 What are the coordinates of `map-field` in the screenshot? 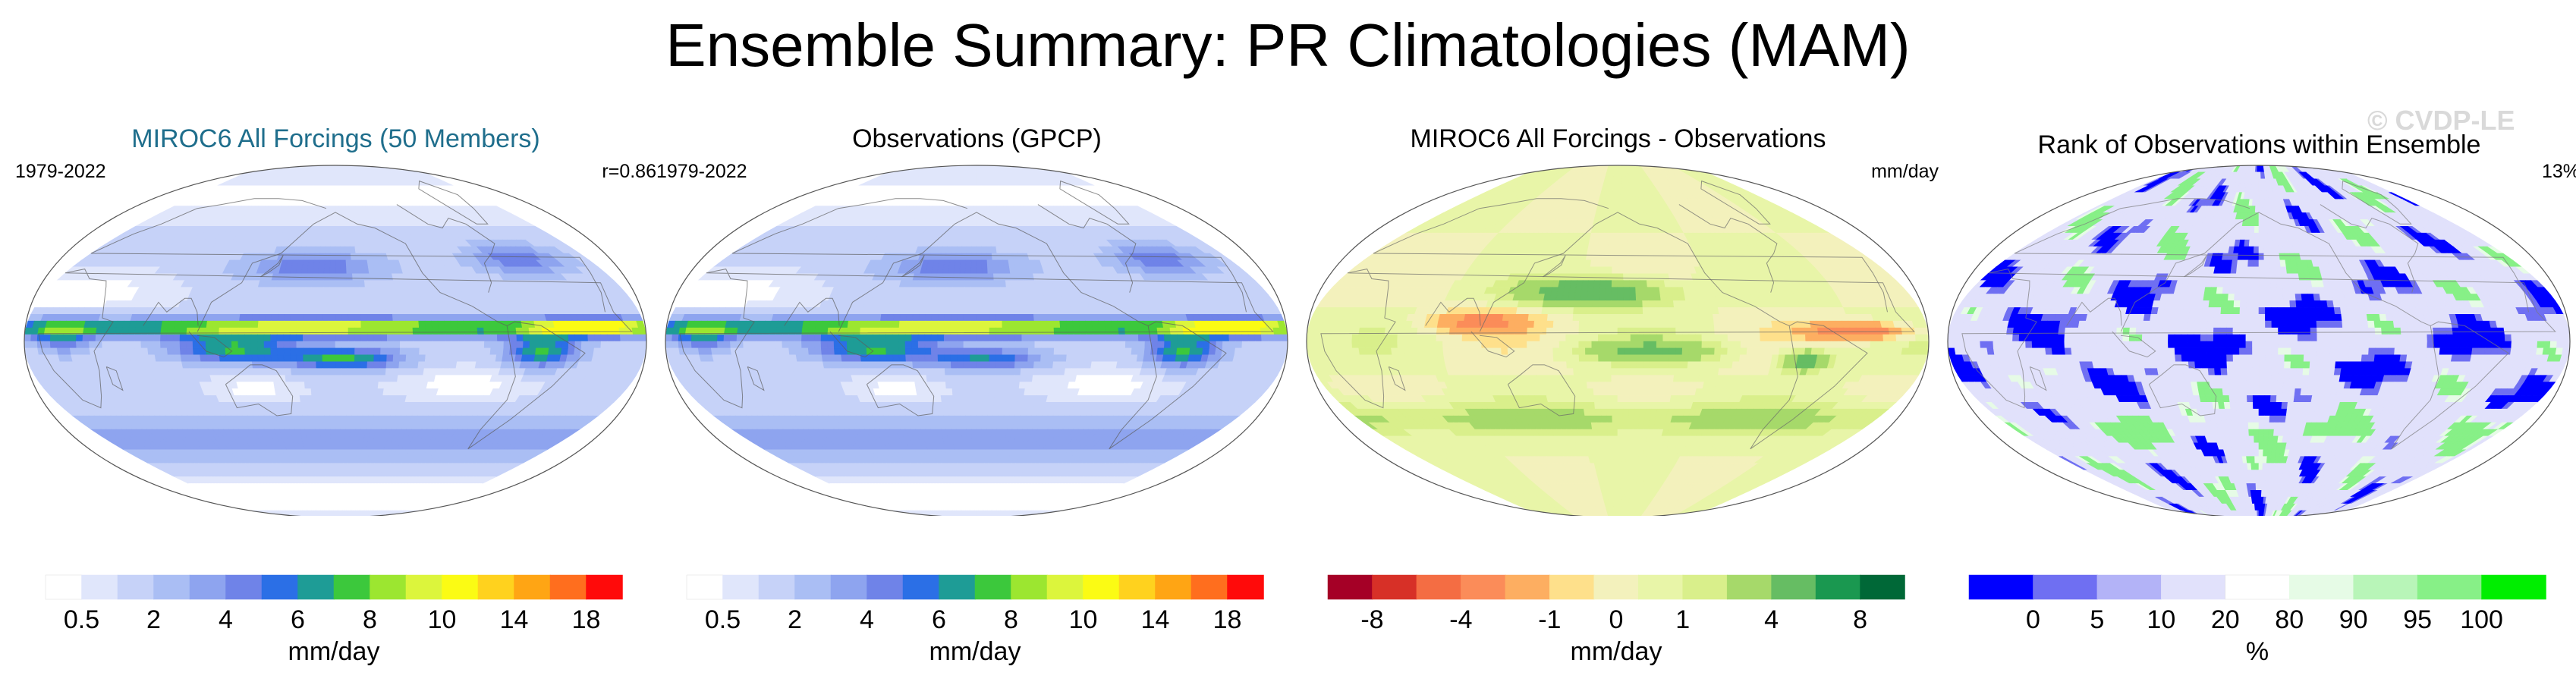 It's located at (976, 340).